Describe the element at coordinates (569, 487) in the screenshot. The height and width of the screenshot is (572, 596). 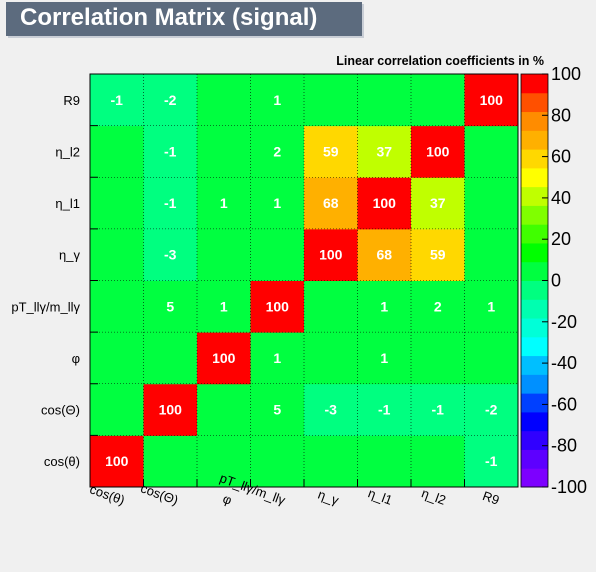
I see `palette-tick-label: -100` at that location.